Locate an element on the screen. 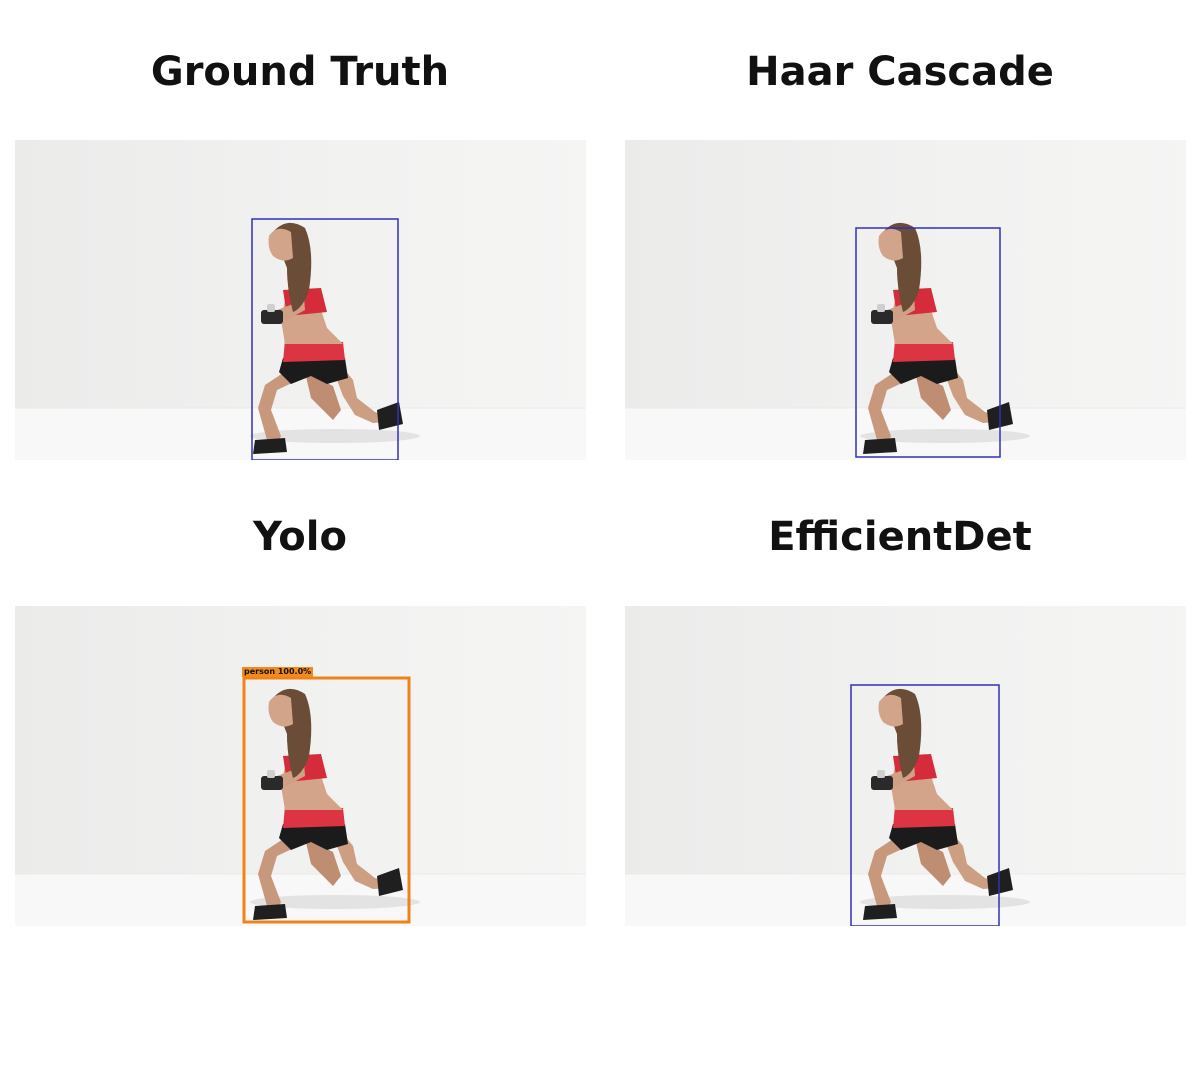  photo-haar-cascade is located at coordinates (900, 300).